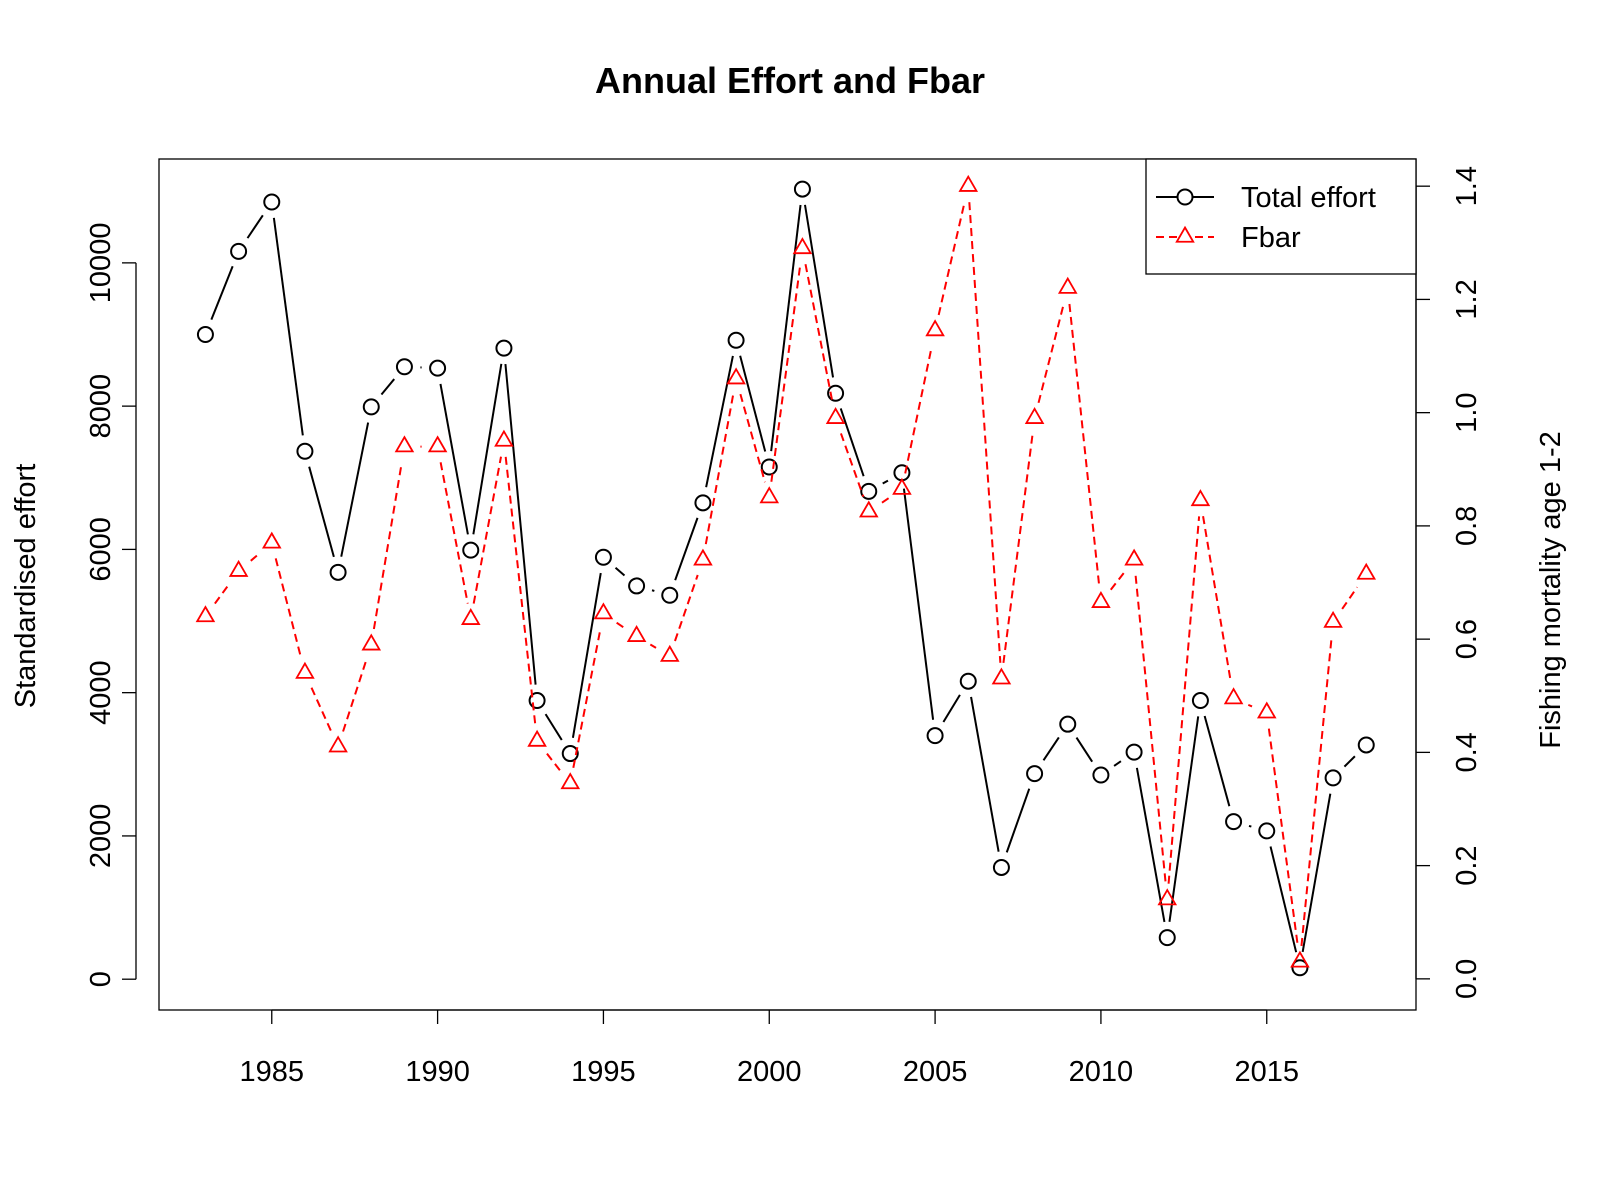  I want to click on left-tick-label: 2000, so click(101, 836).